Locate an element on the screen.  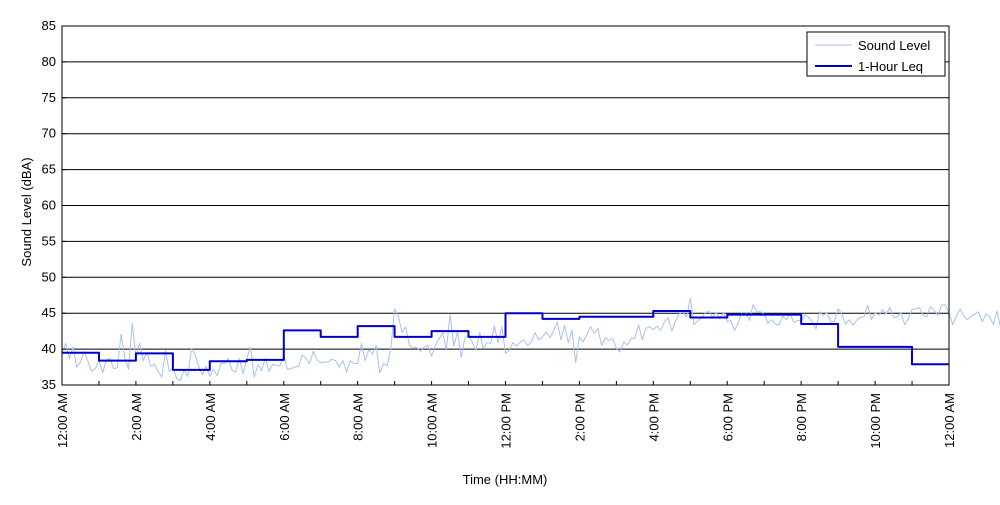
y-tick-label-85: 85 is located at coordinates (49, 25).